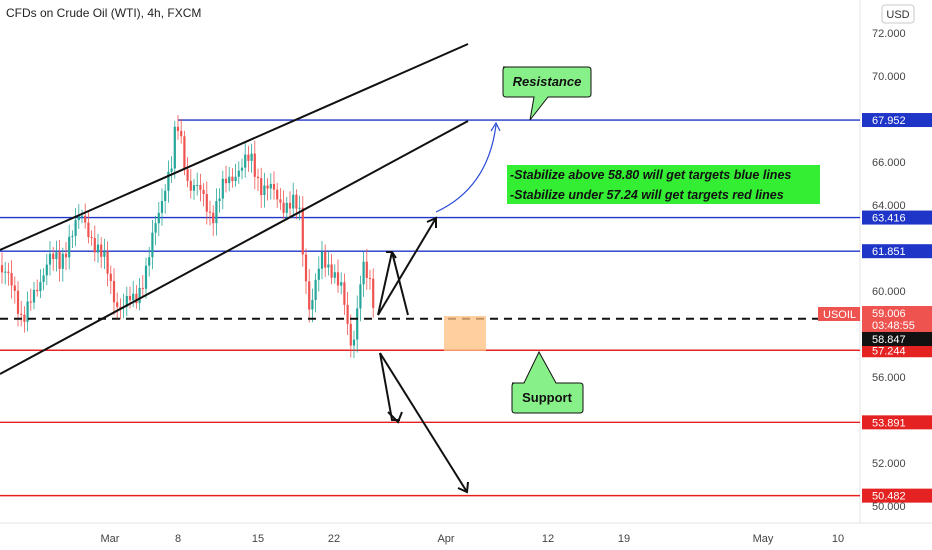 This screenshot has height=550, width=932. What do you see at coordinates (893, 326) in the screenshot?
I see `countdown: 03:48:55` at bounding box center [893, 326].